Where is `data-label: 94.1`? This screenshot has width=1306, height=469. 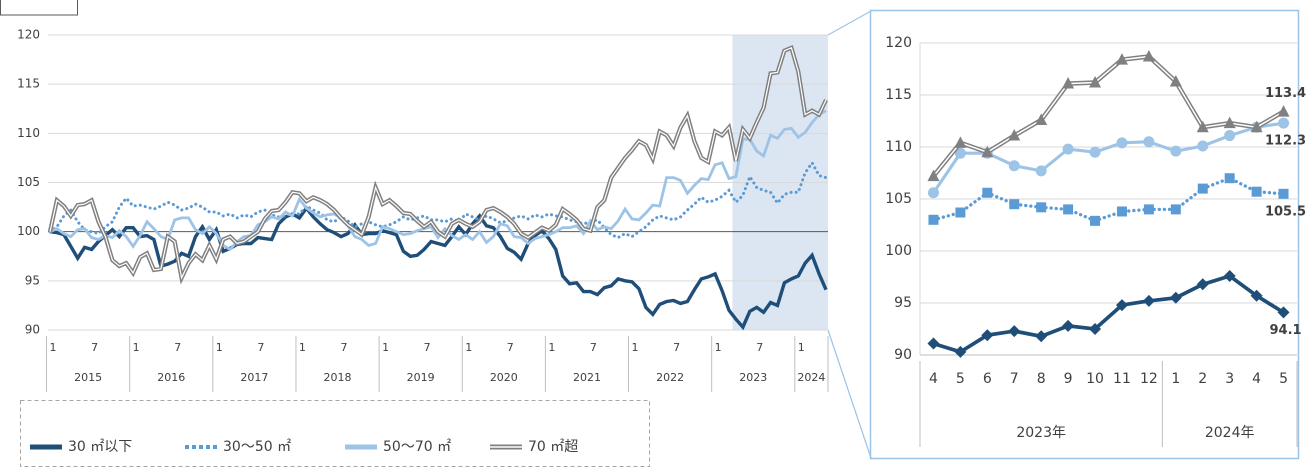 data-label: 94.1 is located at coordinates (1285, 330).